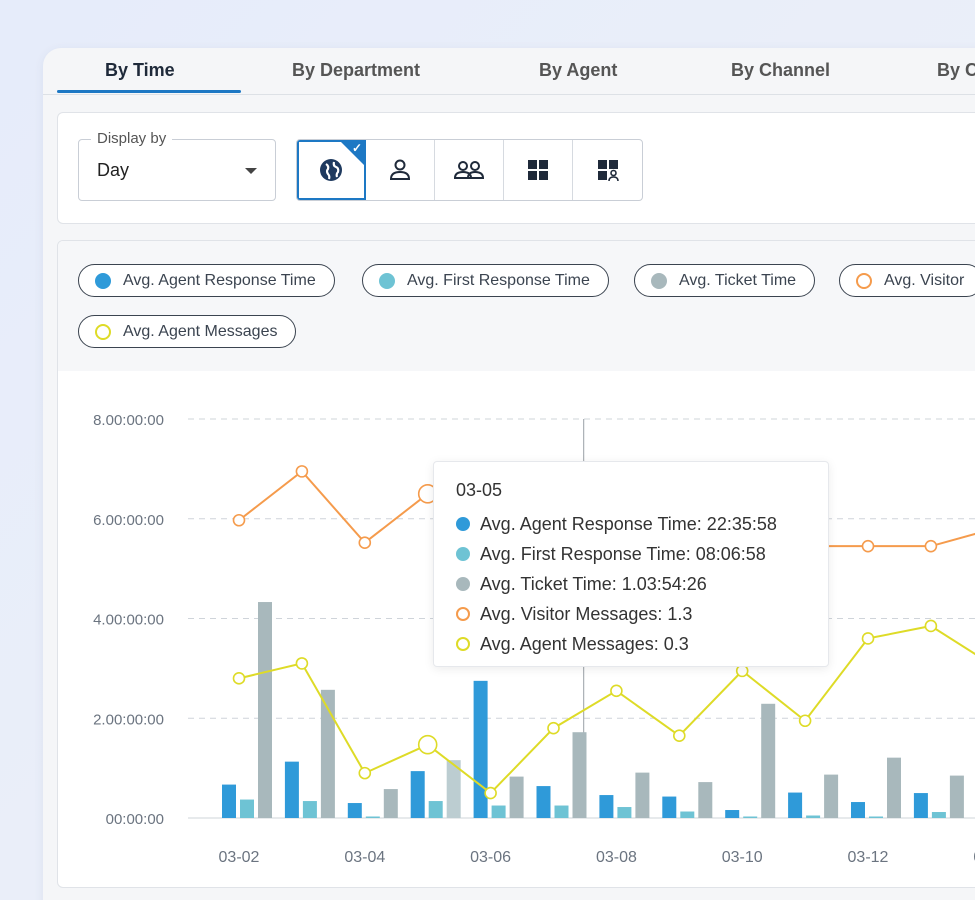 This screenshot has height=900, width=975. What do you see at coordinates (868, 857) in the screenshot?
I see `x-tick-label: 03-12` at bounding box center [868, 857].